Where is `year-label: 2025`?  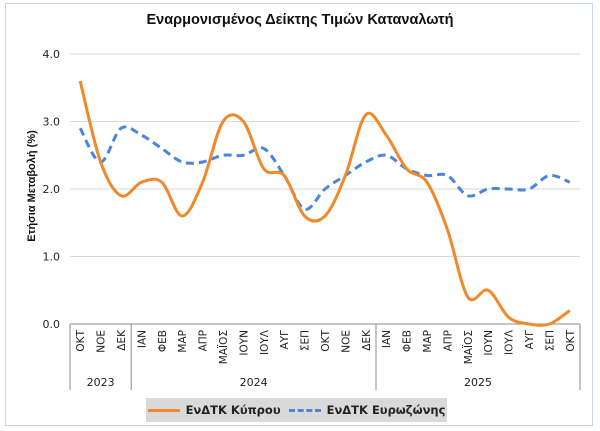 year-label: 2025 is located at coordinates (478, 382).